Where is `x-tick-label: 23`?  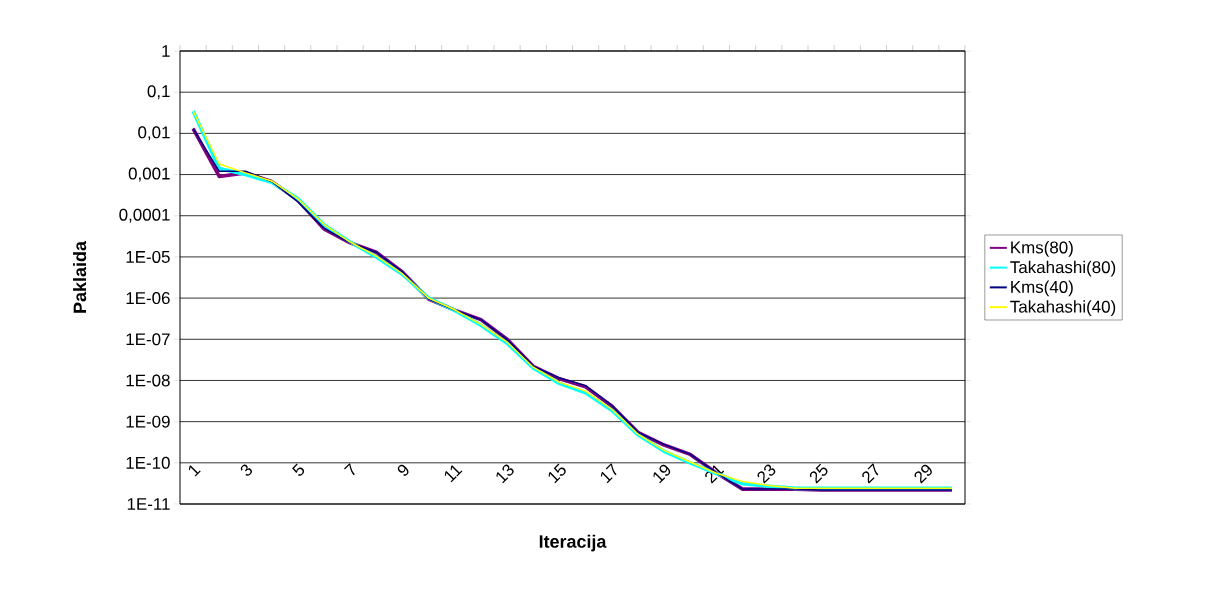 x-tick-label: 23 is located at coordinates (766, 474).